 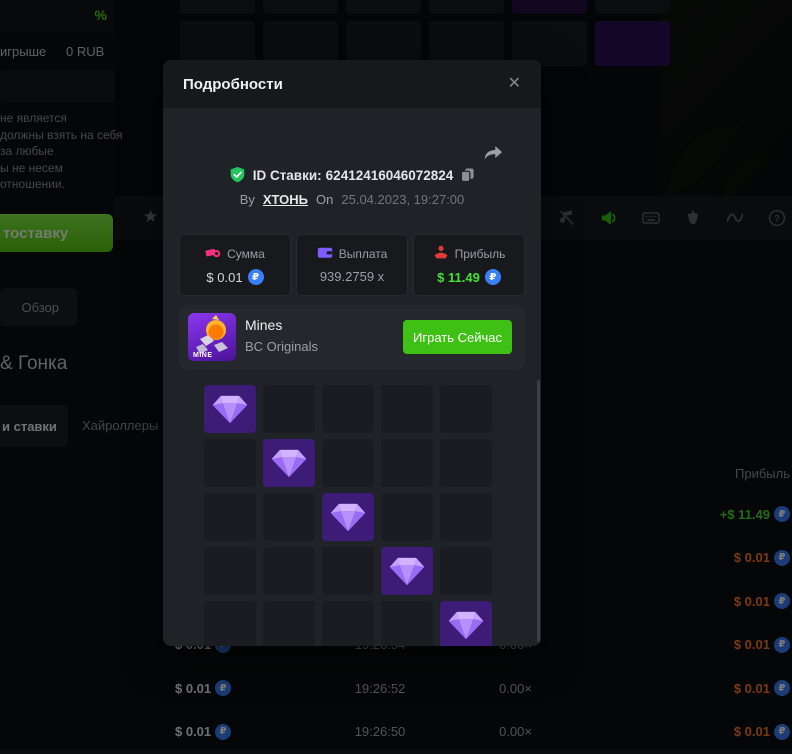 What do you see at coordinates (538, 511) in the screenshot?
I see `modal-scrollbar` at bounding box center [538, 511].